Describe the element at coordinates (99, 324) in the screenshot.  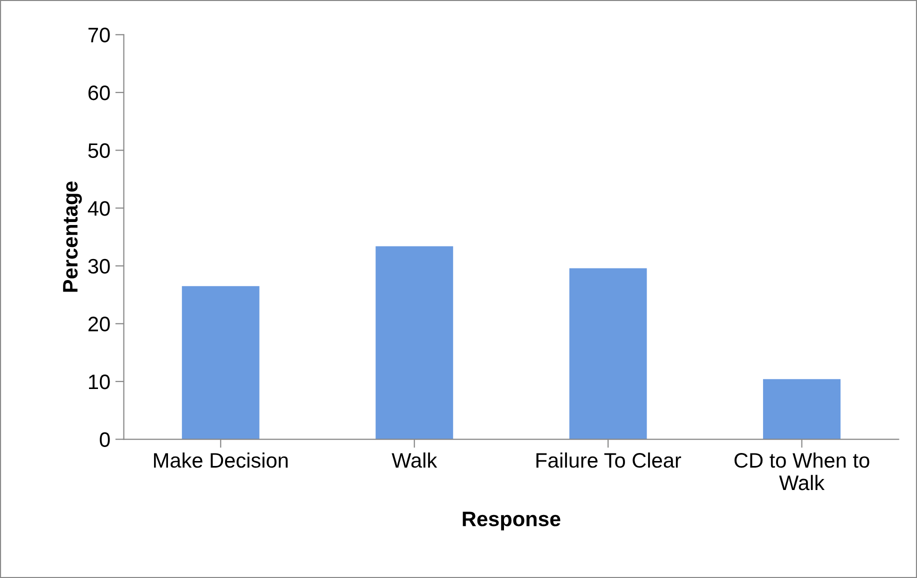
I see `y-tick-label: 20` at that location.